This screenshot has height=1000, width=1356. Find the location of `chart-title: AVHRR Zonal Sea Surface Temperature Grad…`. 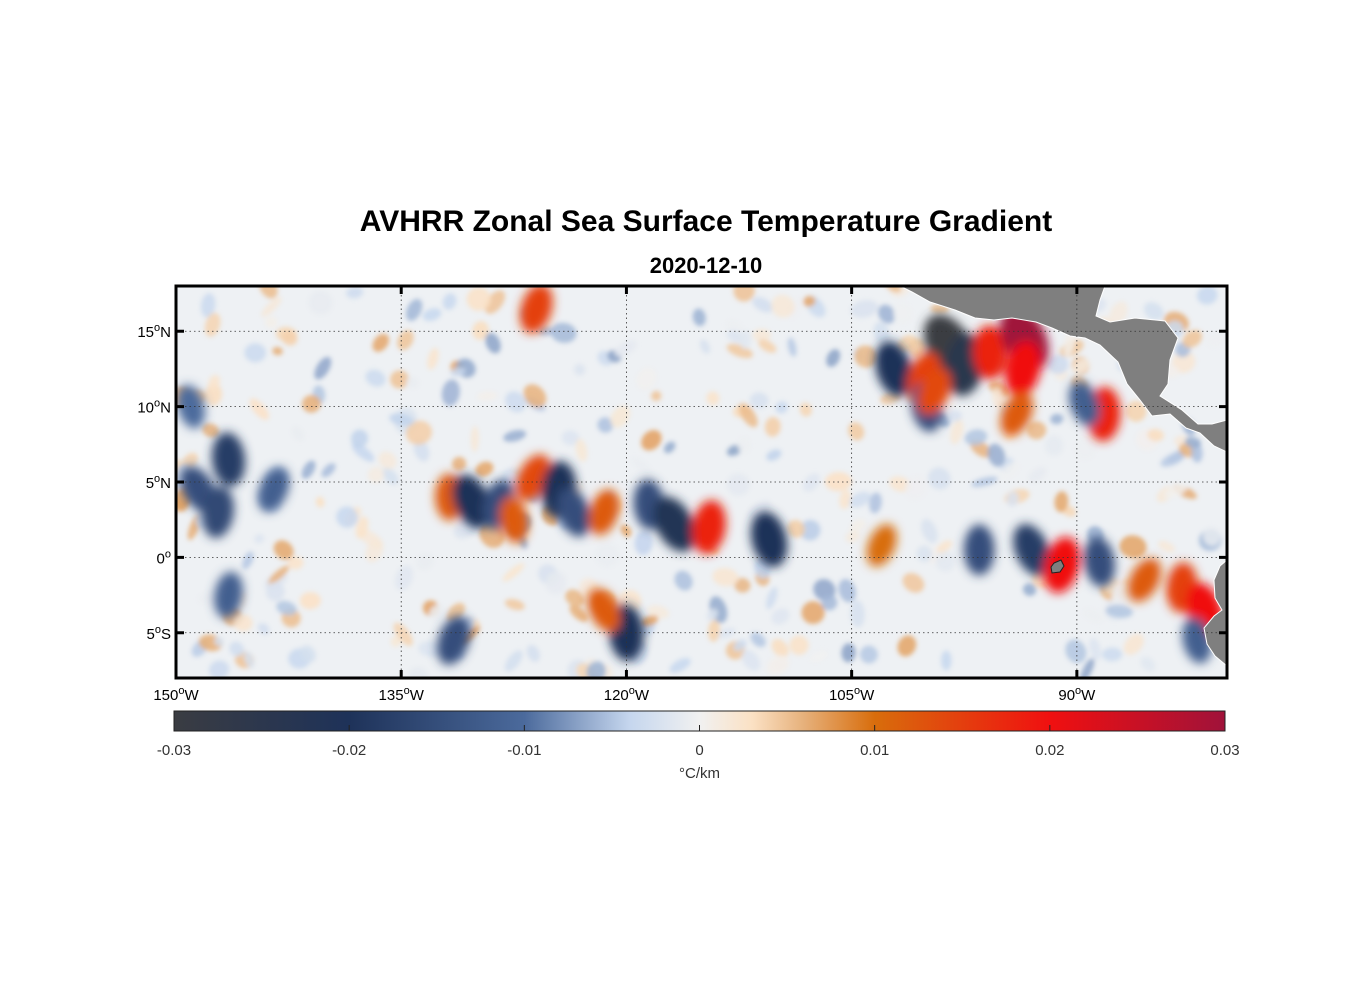

chart-title: AVHRR Zonal Sea Surface Temperature Grad… is located at coordinates (706, 221).